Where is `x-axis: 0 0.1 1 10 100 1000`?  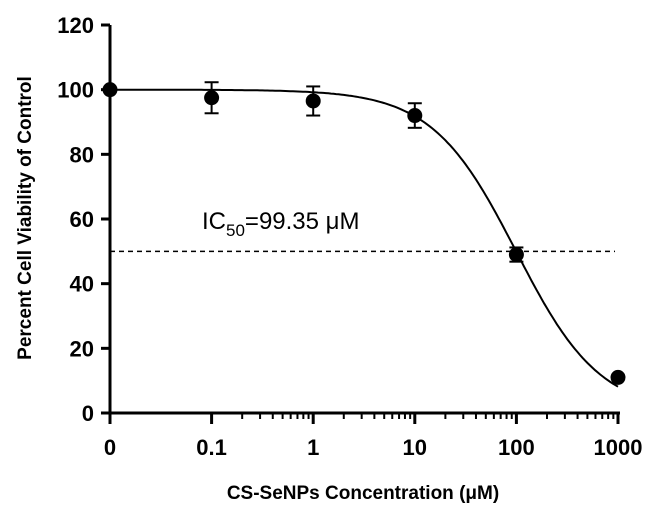
x-axis: 0 0.1 1 10 100 1000 is located at coordinates (373, 435).